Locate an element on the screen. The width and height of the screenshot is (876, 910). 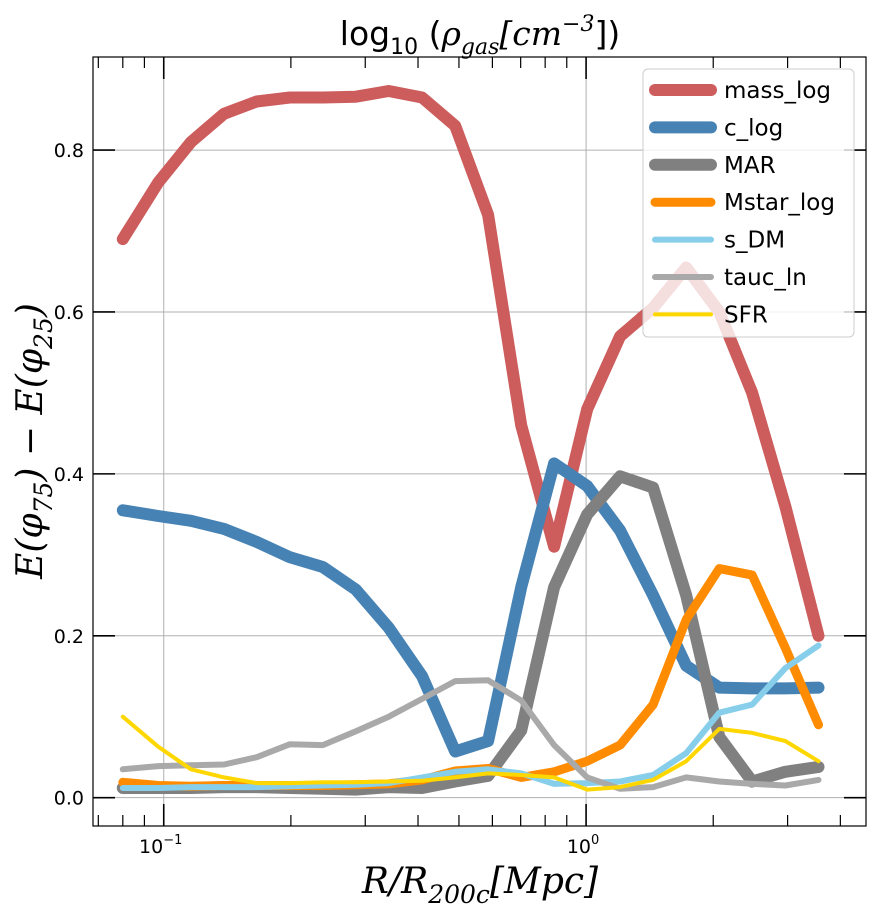
legend-label: SFR is located at coordinates (746, 315).